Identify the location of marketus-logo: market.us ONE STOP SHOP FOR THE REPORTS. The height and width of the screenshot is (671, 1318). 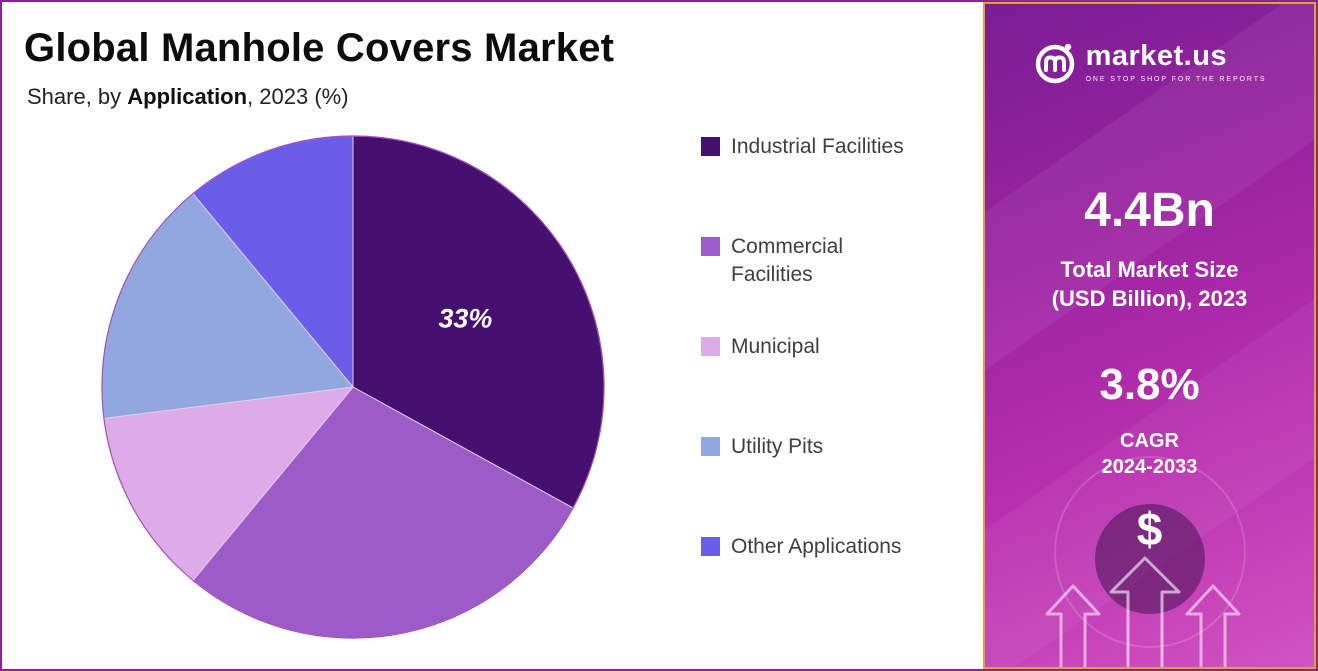
(1149, 62).